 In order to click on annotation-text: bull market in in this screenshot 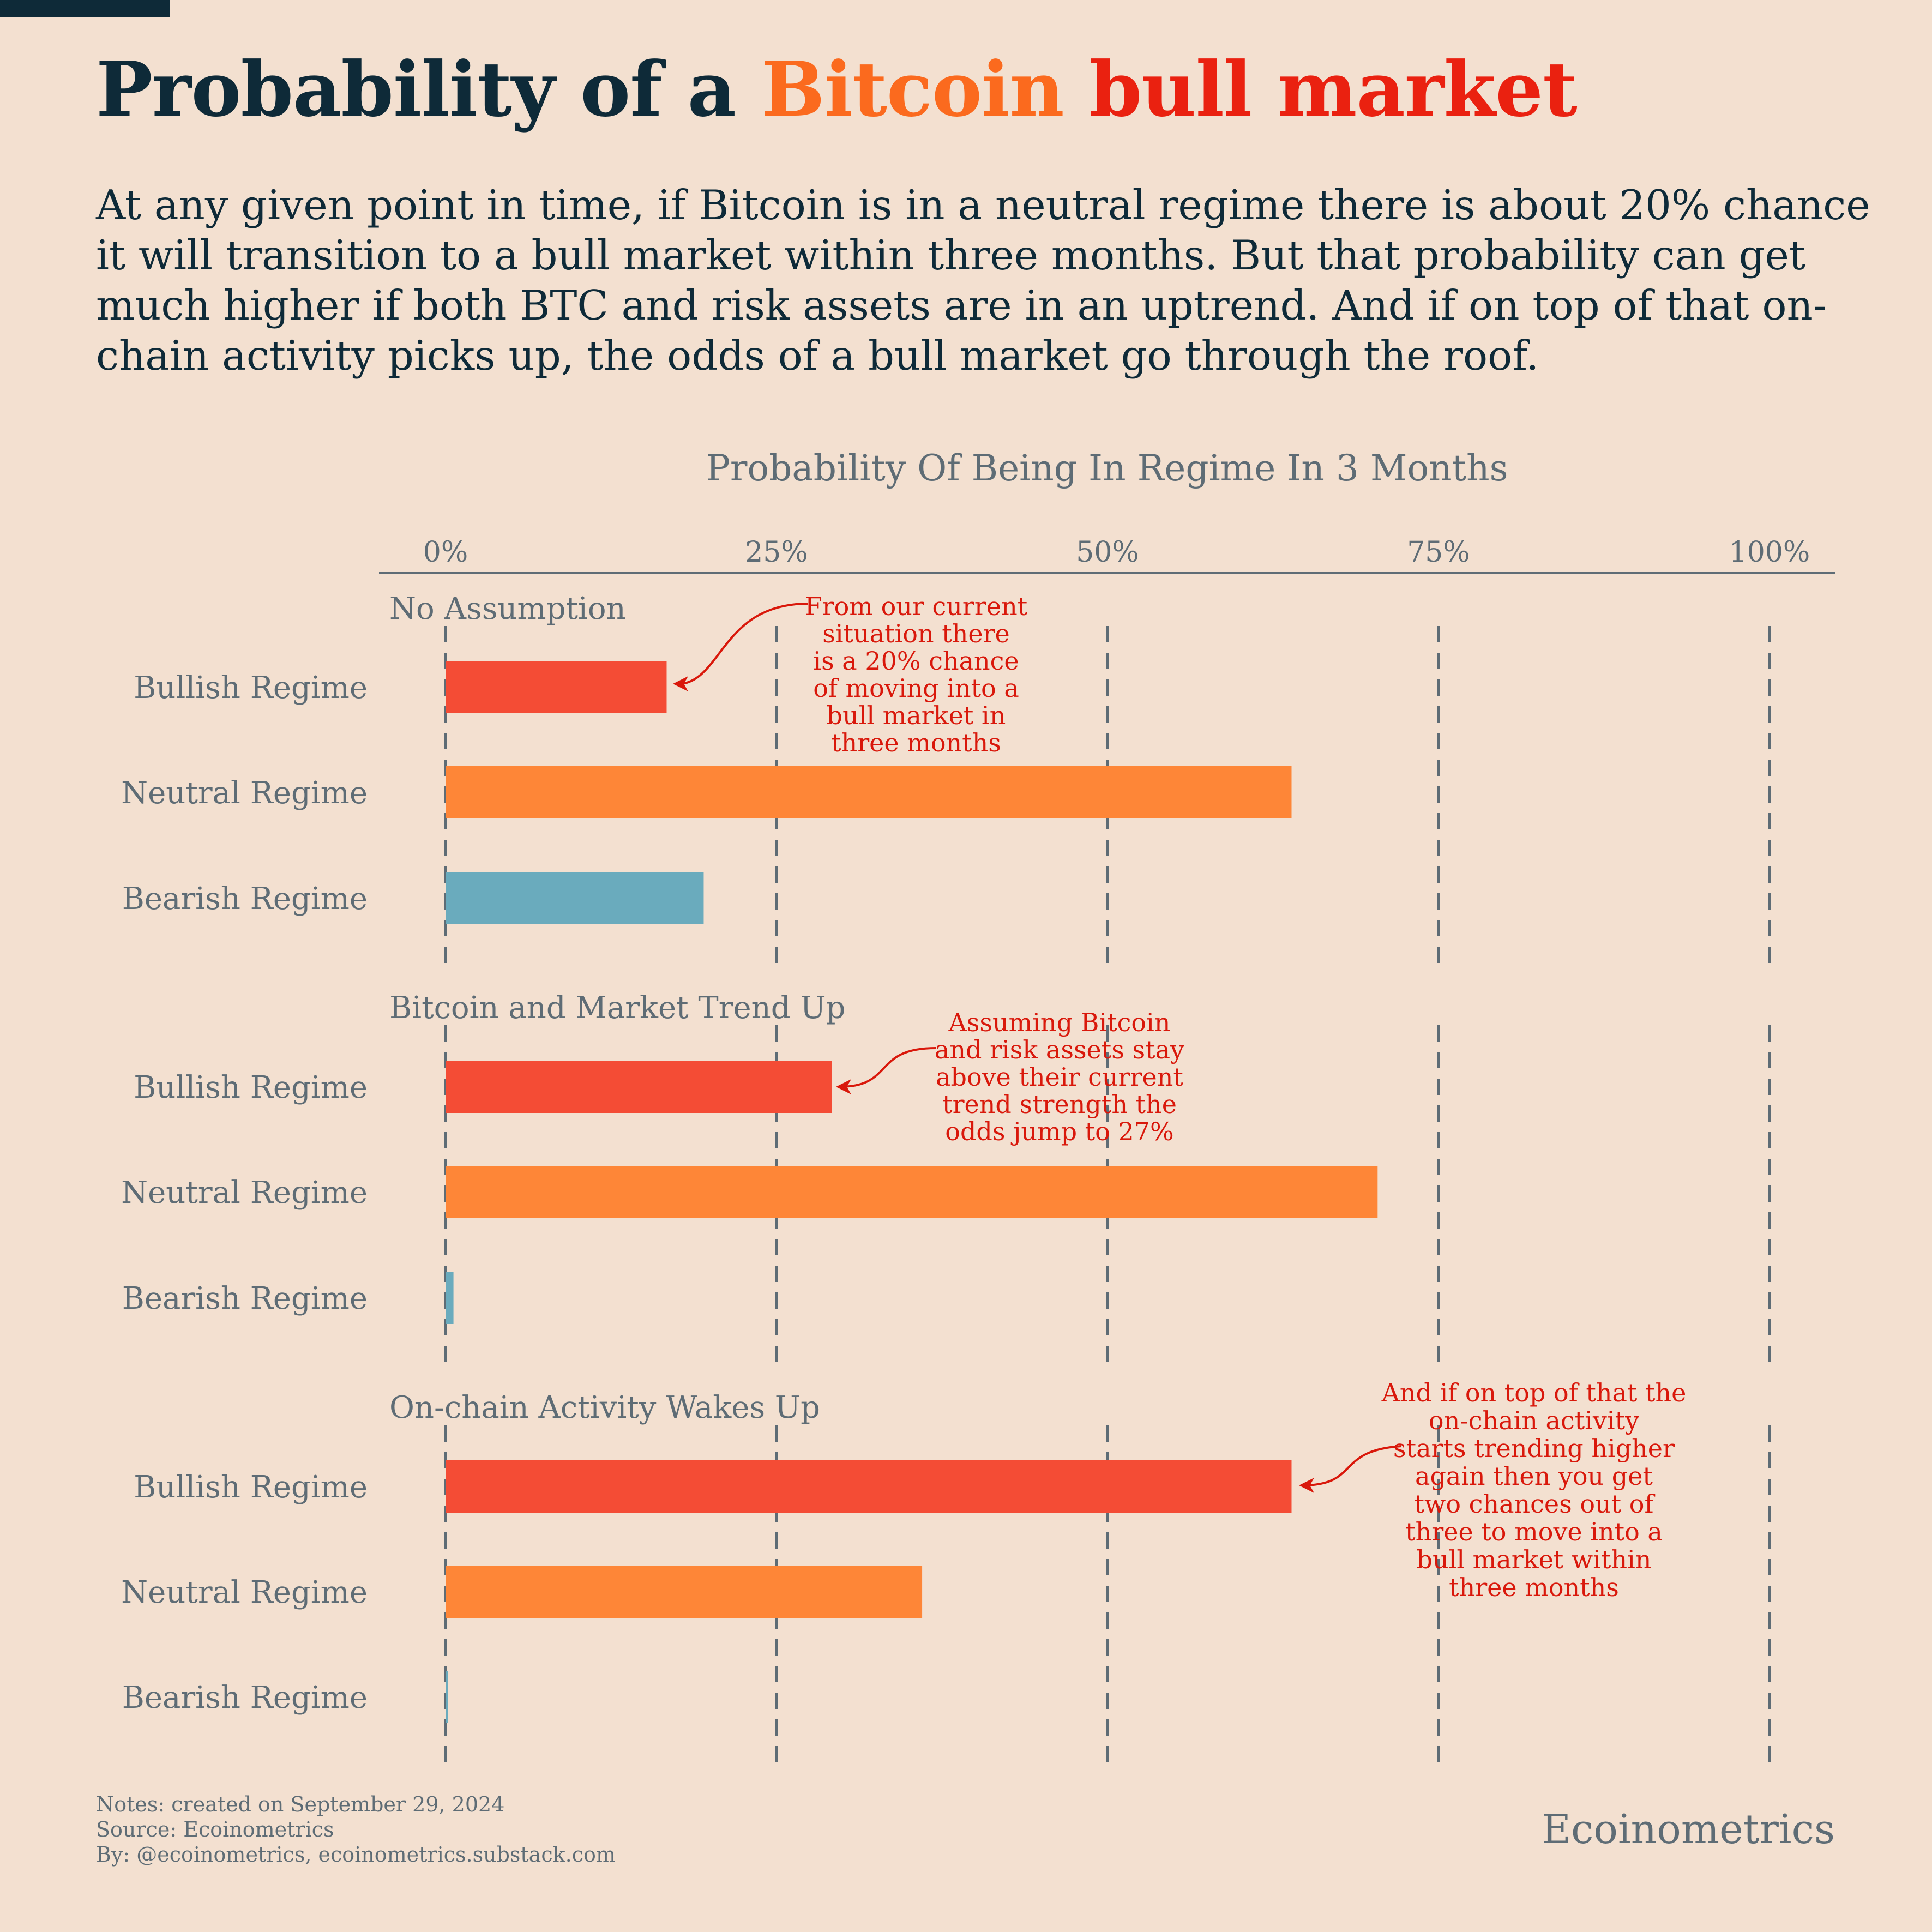, I will do `click(916, 715)`.